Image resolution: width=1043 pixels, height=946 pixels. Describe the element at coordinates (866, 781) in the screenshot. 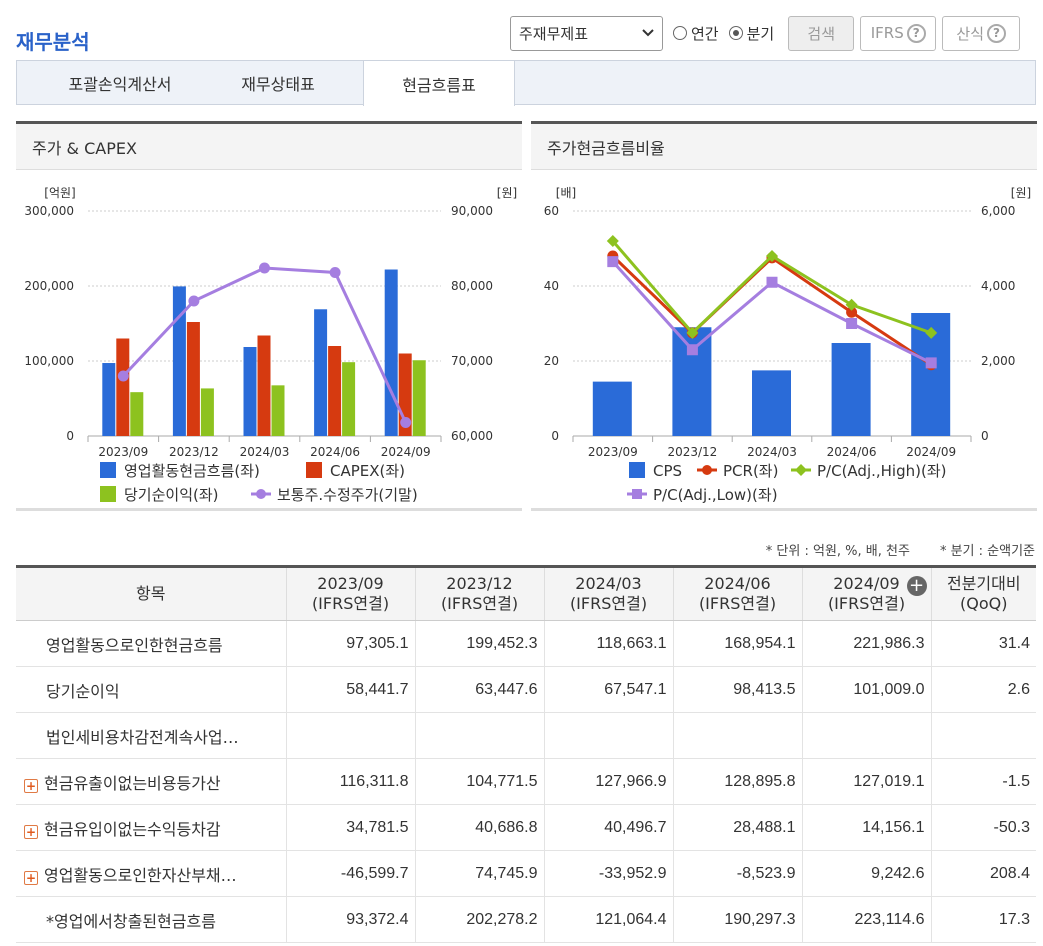

I see `table-cell: 127,019.1` at that location.